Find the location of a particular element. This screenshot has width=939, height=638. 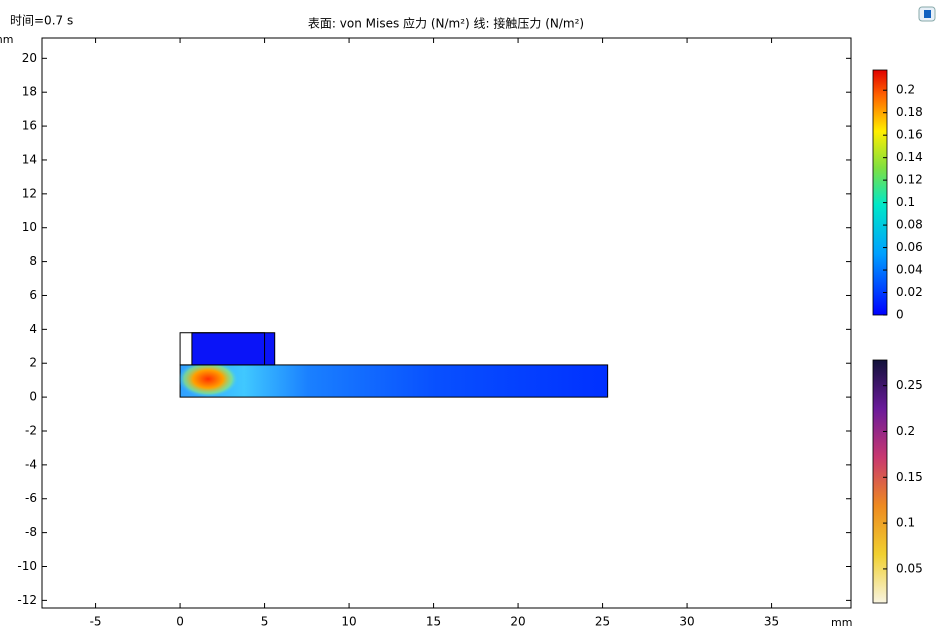

reference-outline is located at coordinates (222, 349).